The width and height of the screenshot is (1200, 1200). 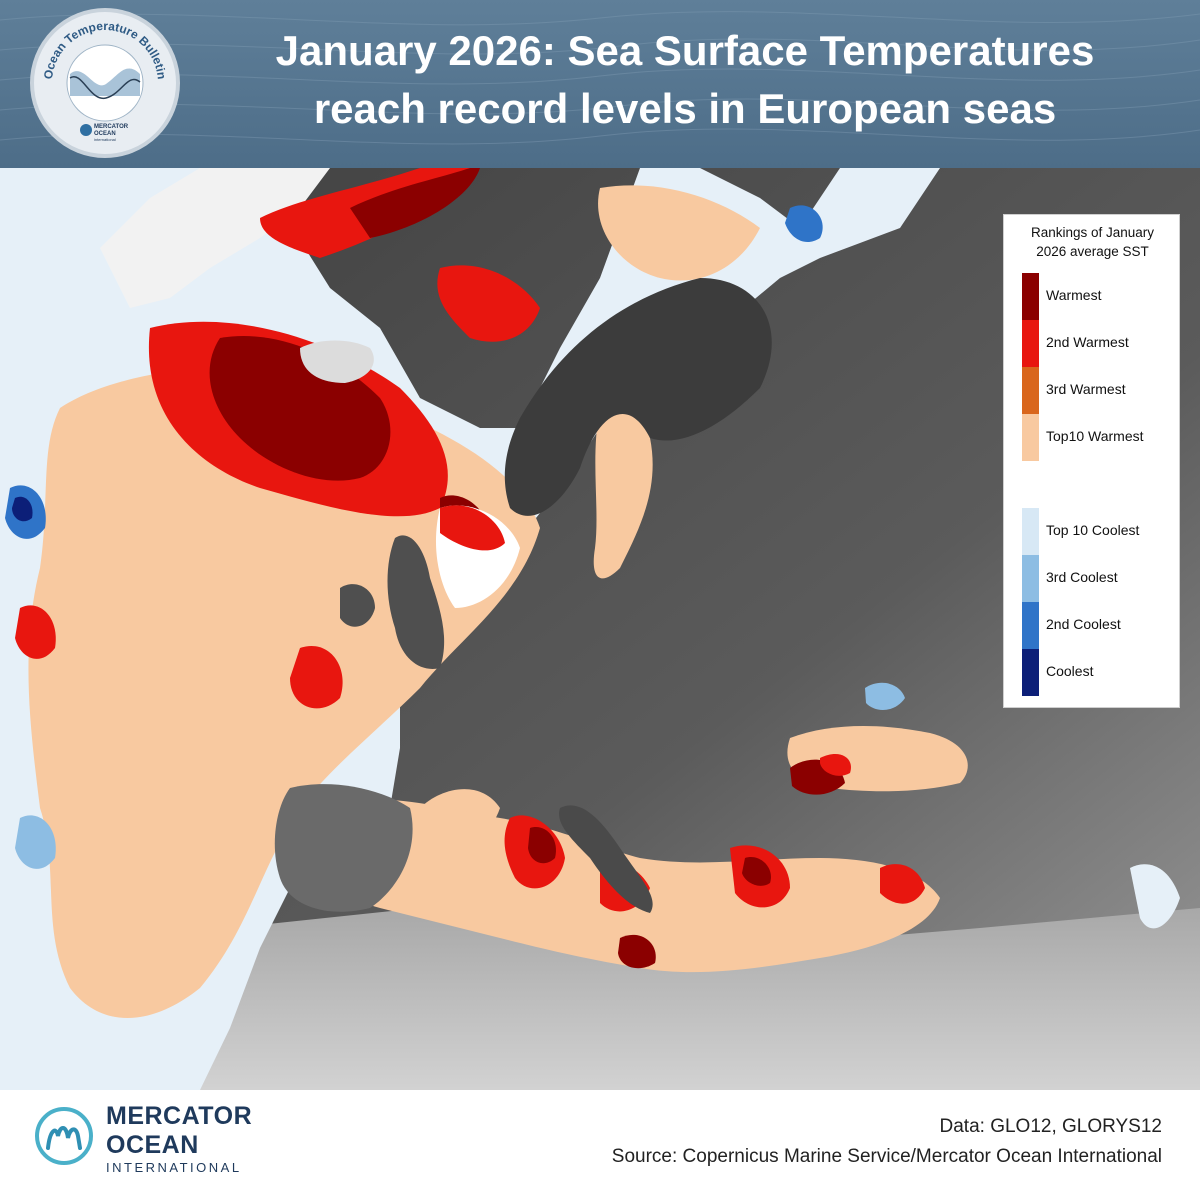 I want to click on data-credit: Data: GLO12, GLORYS12, so click(x=1051, y=1126).